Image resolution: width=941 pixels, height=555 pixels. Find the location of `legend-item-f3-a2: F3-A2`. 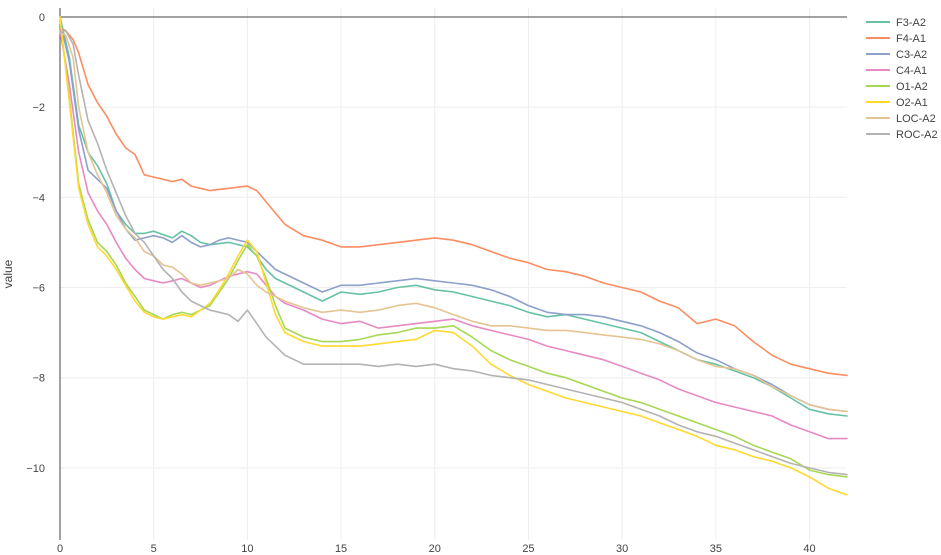

legend-item-f3-a2: F3-A2 is located at coordinates (896, 23).